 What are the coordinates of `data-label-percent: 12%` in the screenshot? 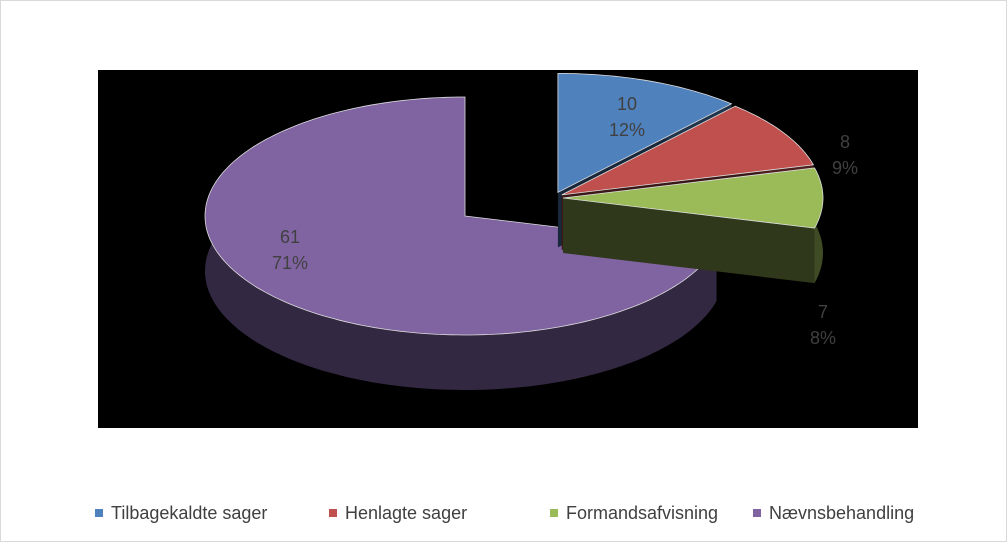 It's located at (627, 130).